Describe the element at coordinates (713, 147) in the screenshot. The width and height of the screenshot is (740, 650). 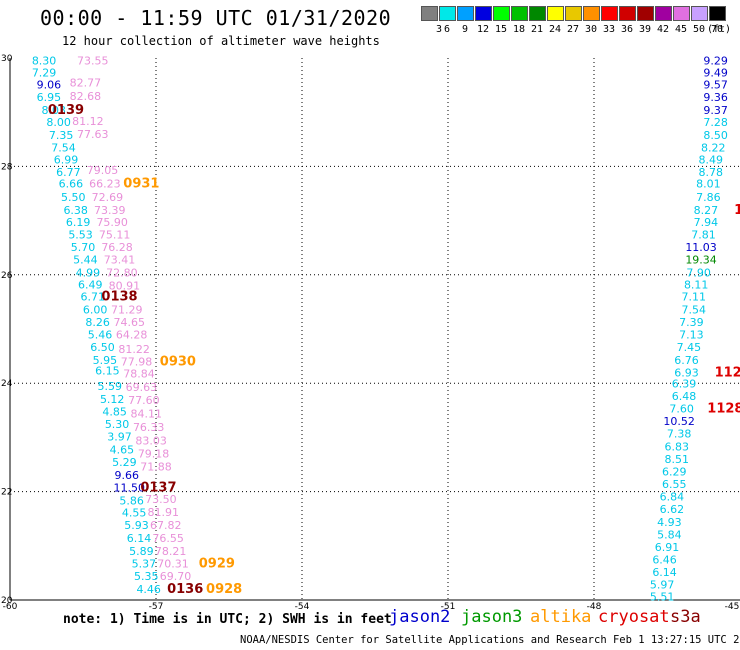
I see `wave-height-value: 8.22` at that location.